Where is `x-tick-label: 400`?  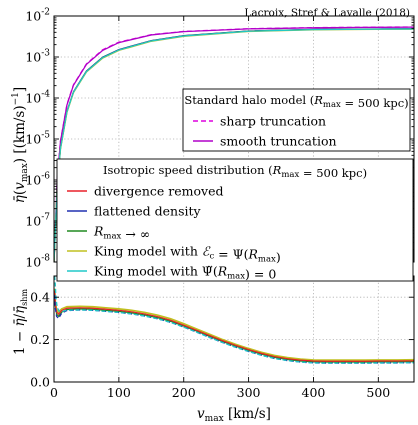
x-tick-label: 400 is located at coordinates (314, 392).